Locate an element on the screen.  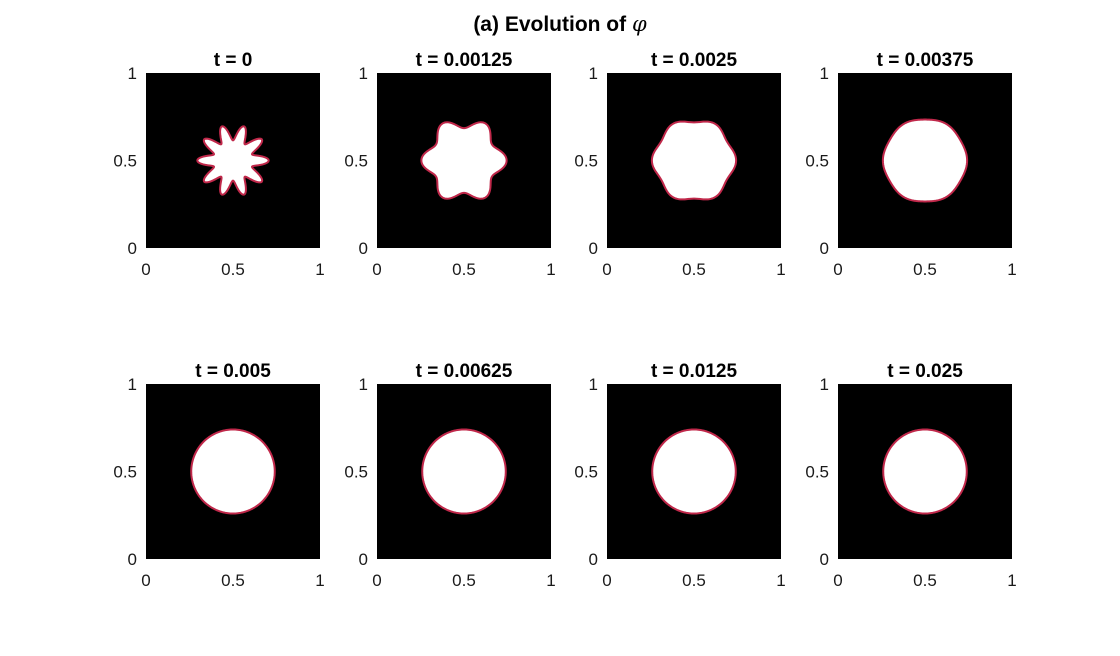
subplot-1: t = 0 0 0.5 1 0 0.5 1 is located at coordinates (218, 164).